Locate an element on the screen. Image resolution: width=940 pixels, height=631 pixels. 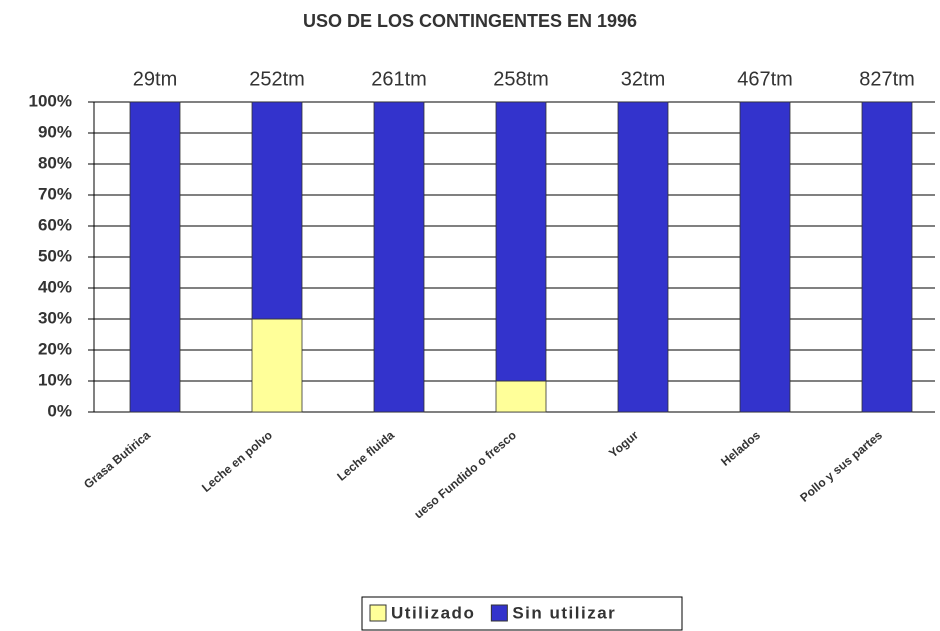
y-tick-label: 100% is located at coordinates (50, 100).